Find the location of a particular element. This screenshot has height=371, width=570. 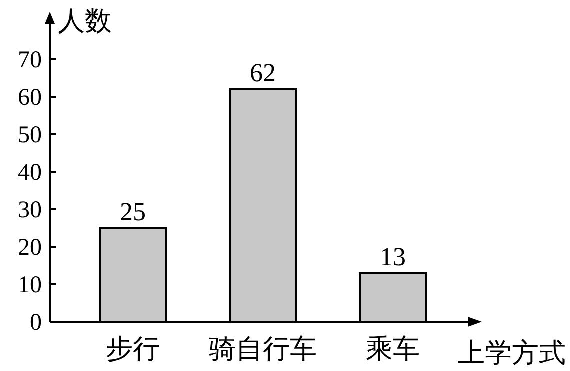

y-tick-label: 10 is located at coordinates (30, 285).